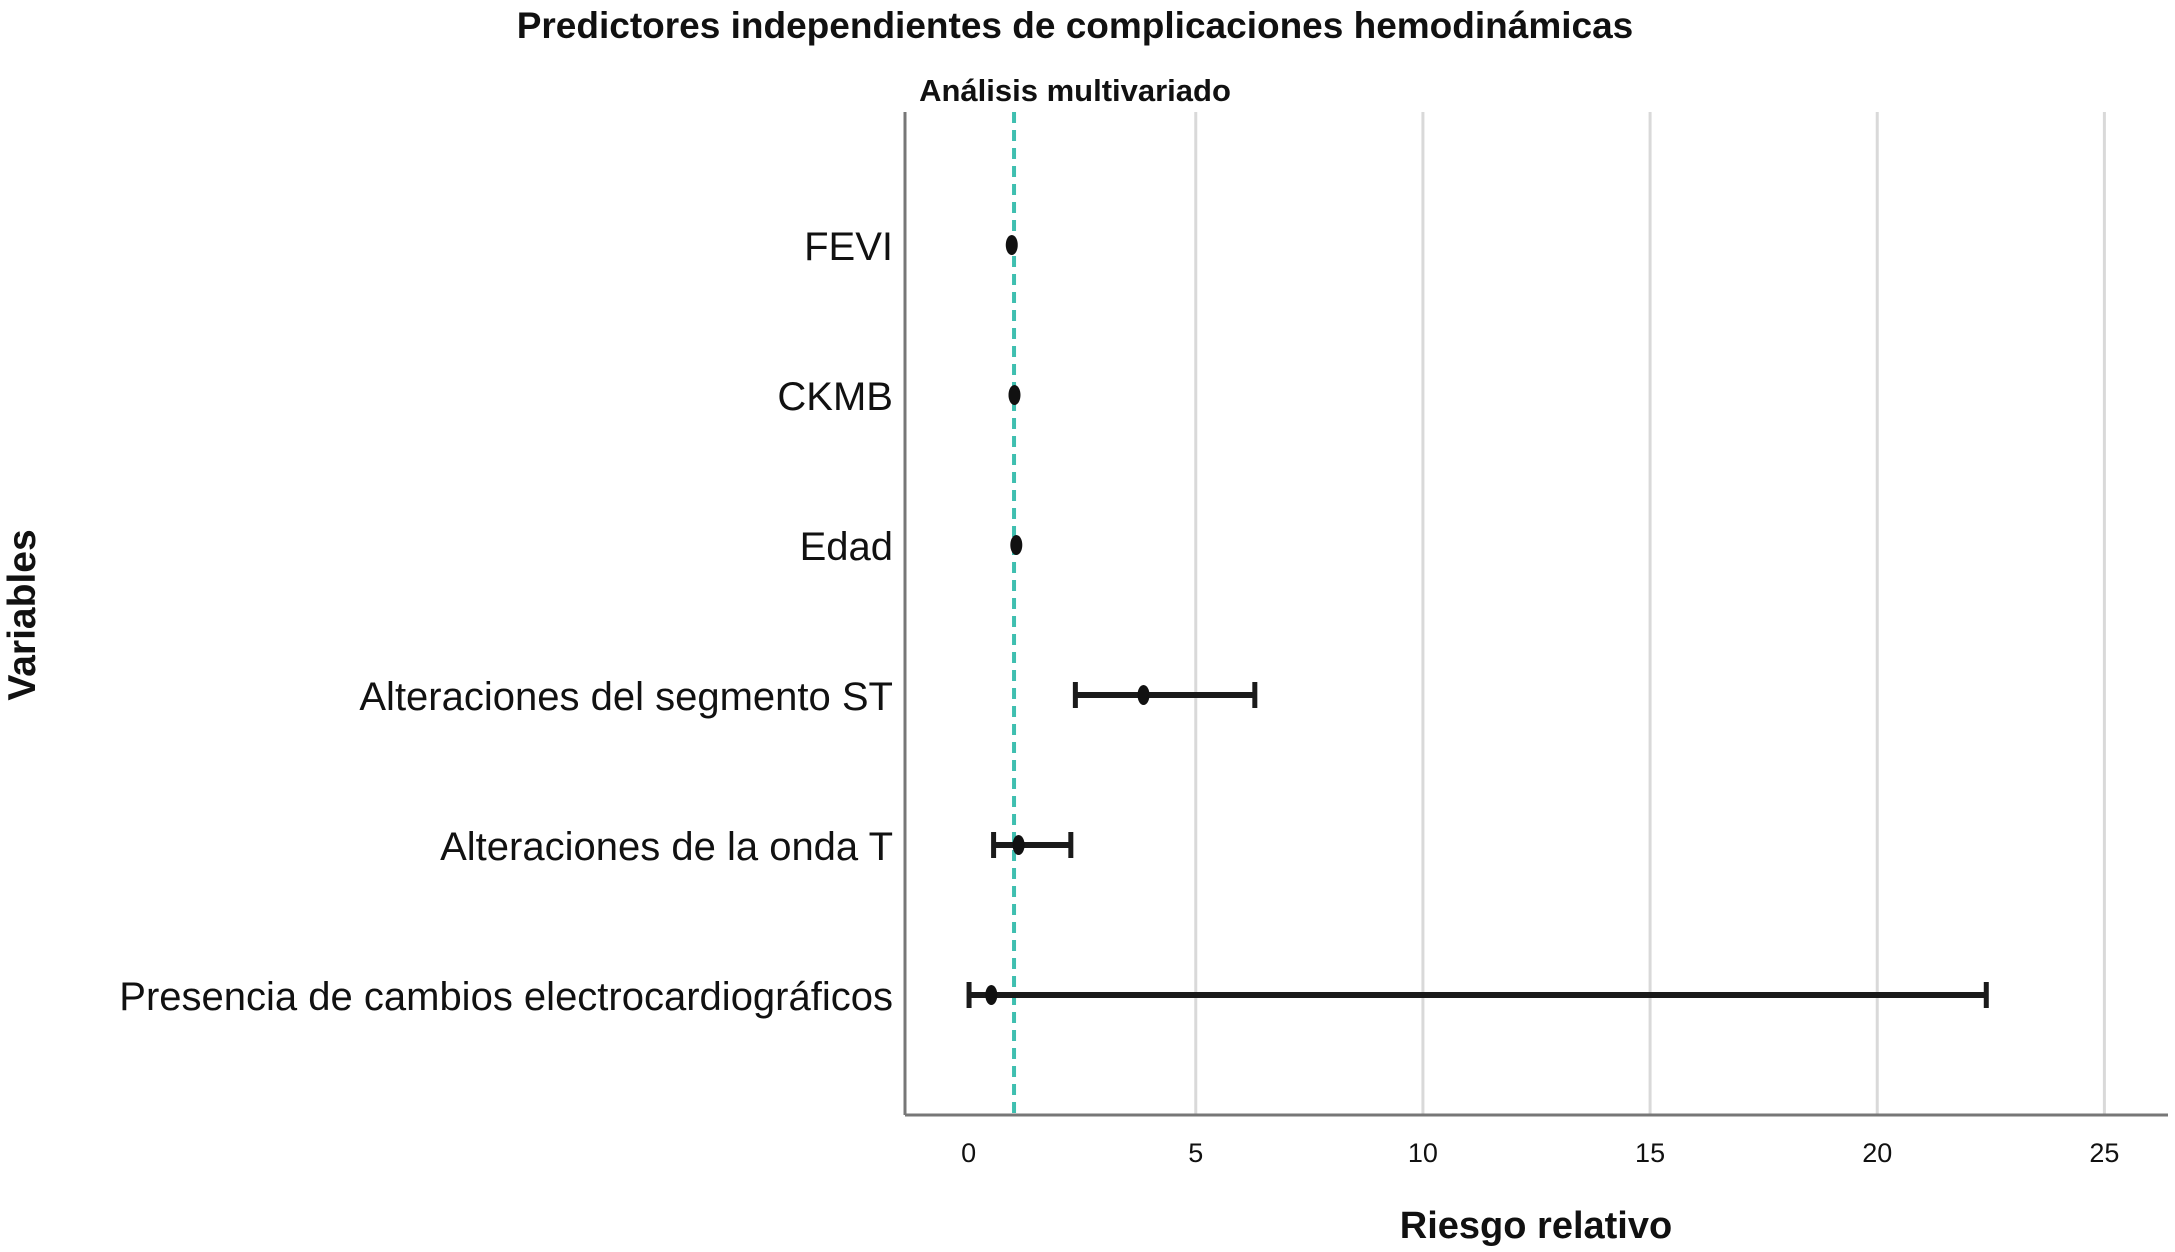 The width and height of the screenshot is (2175, 1252). Describe the element at coordinates (1423, 1153) in the screenshot. I see `x-tick-label: 10` at that location.